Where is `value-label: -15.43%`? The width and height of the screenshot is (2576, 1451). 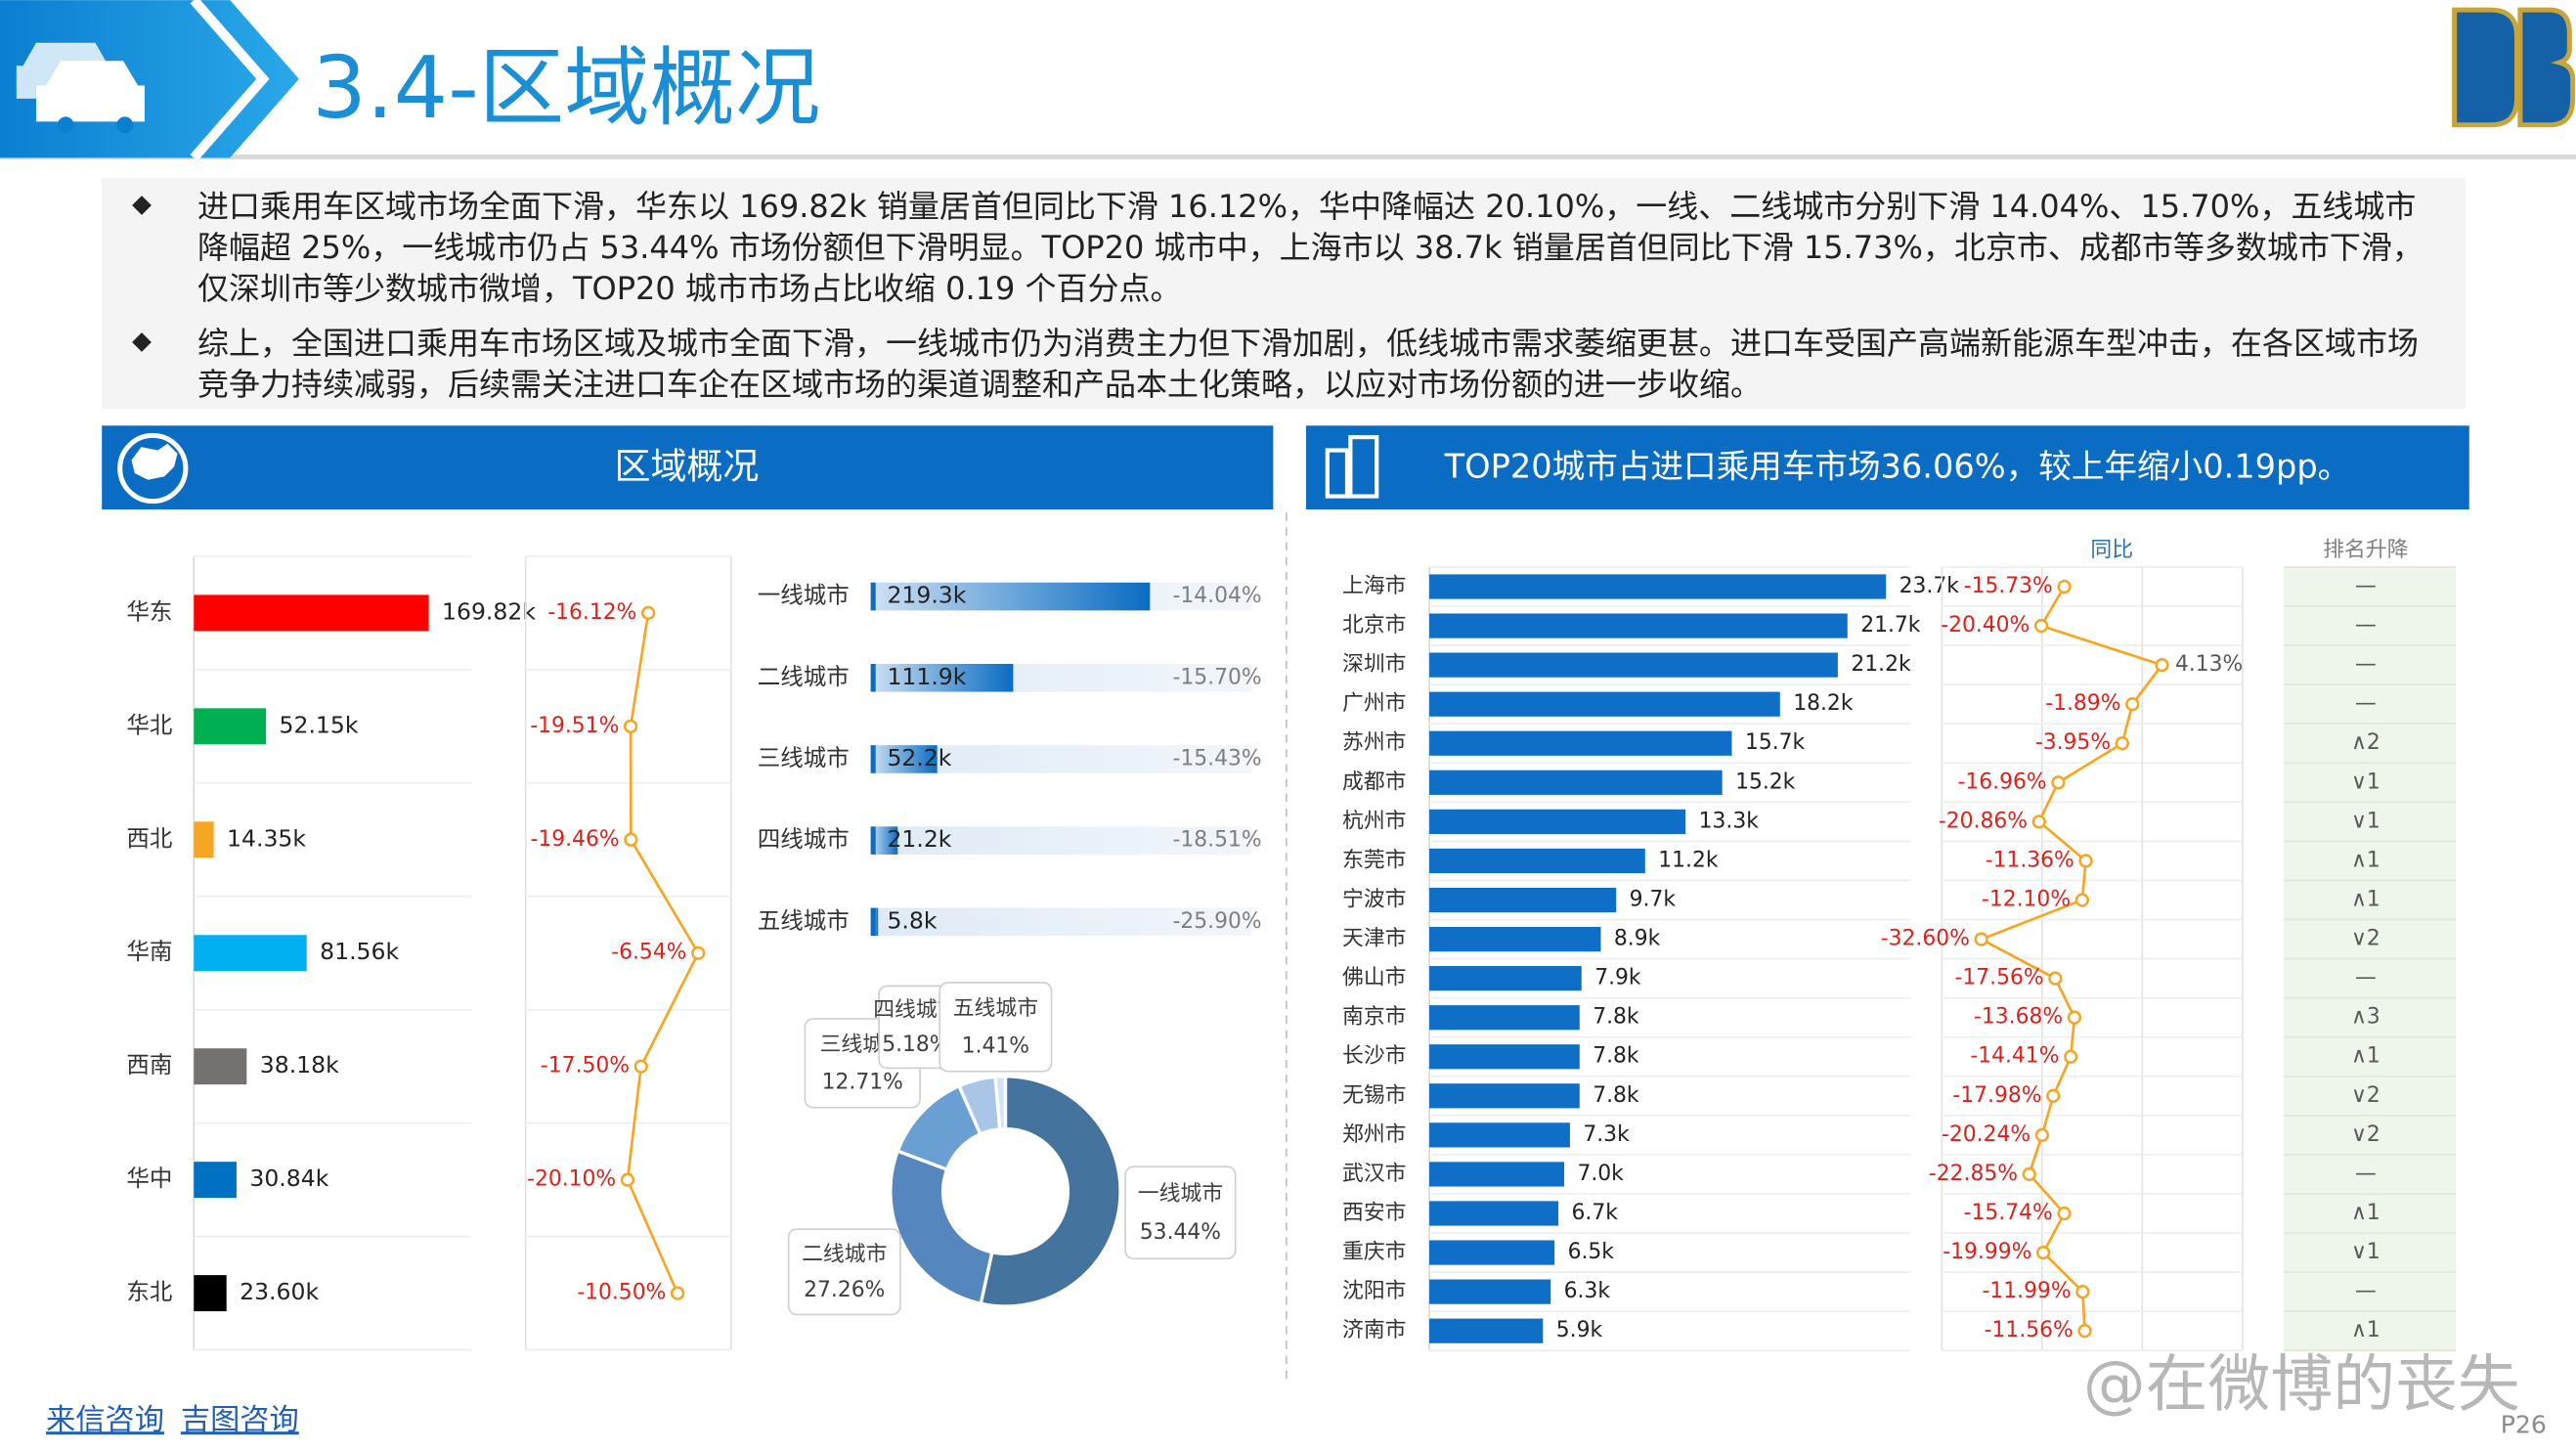
value-label: -15.43% is located at coordinates (1217, 758).